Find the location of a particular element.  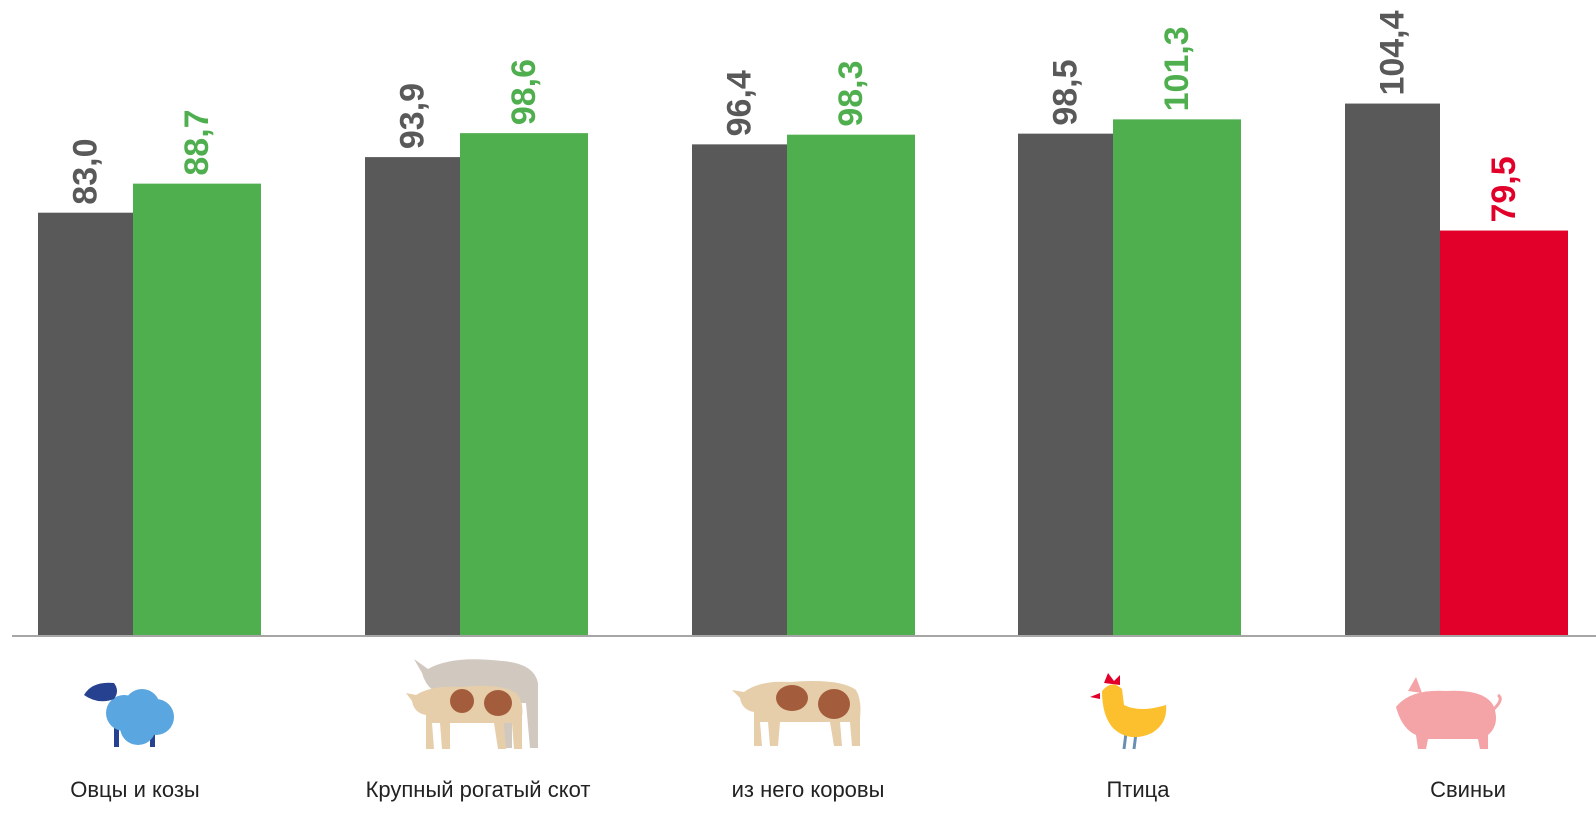

bar-series2-cows is located at coordinates (851, 385).